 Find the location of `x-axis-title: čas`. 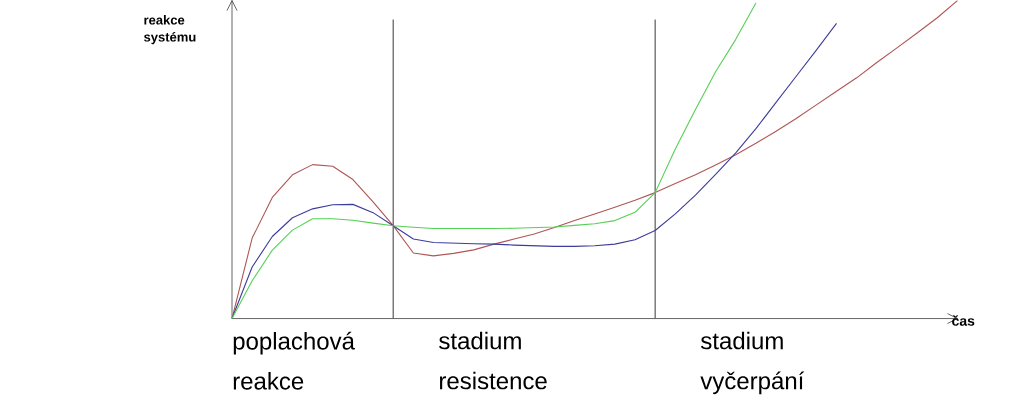

x-axis-title: čas is located at coordinates (963, 321).